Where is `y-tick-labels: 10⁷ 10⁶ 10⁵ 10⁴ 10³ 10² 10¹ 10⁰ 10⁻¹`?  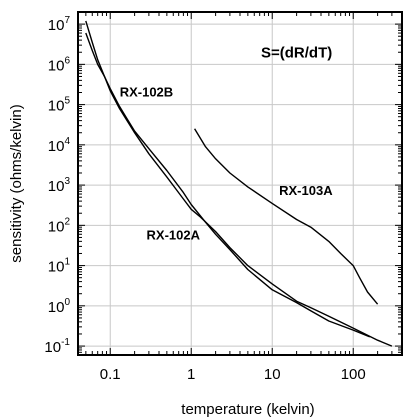
y-tick-labels: 10⁷ 10⁶ 10⁵ 10⁴ 10³ 10² 10¹ 10⁰ 10⁻¹ is located at coordinates (57, 185).